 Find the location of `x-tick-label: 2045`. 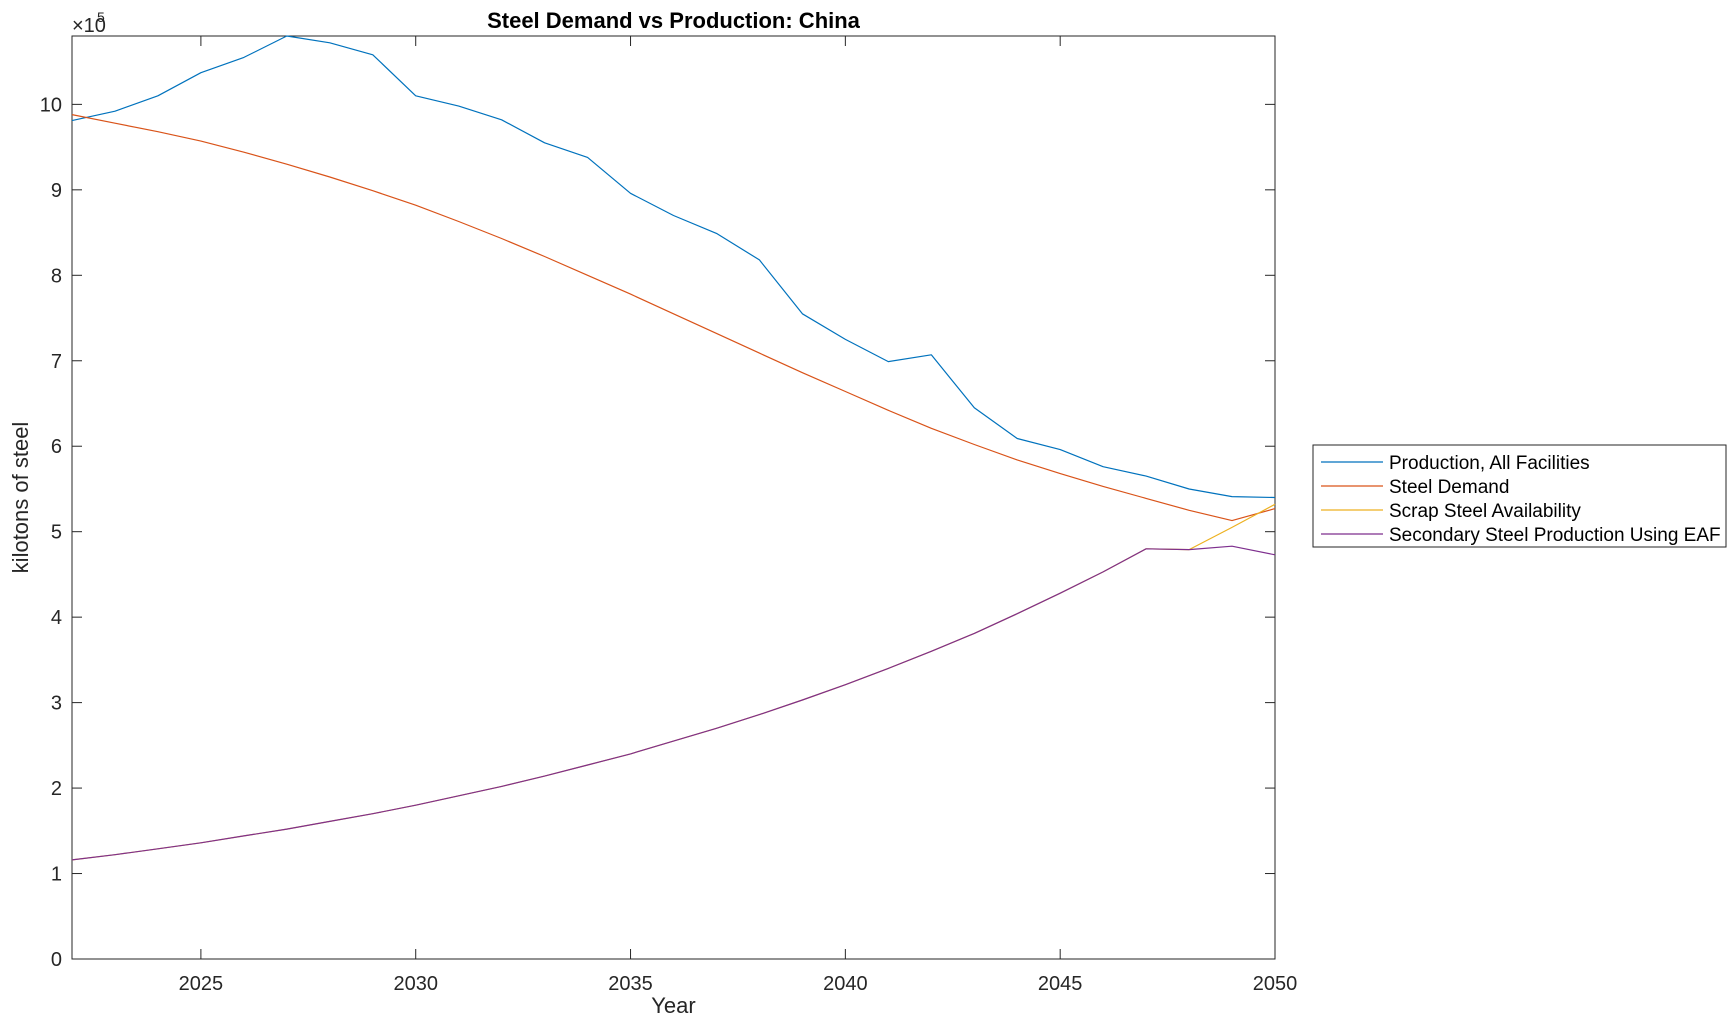

x-tick-label: 2045 is located at coordinates (1060, 984).